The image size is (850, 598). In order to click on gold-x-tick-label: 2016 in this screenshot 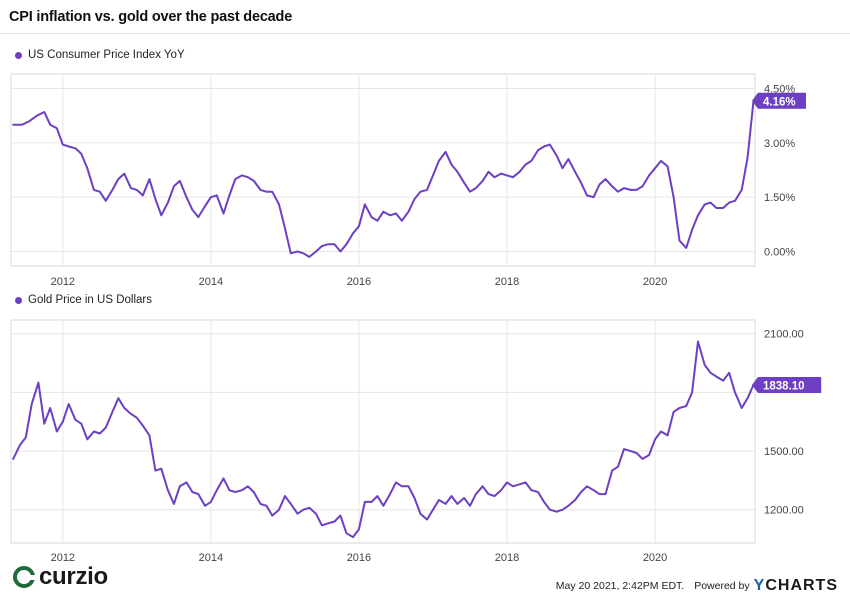, I will do `click(359, 558)`.